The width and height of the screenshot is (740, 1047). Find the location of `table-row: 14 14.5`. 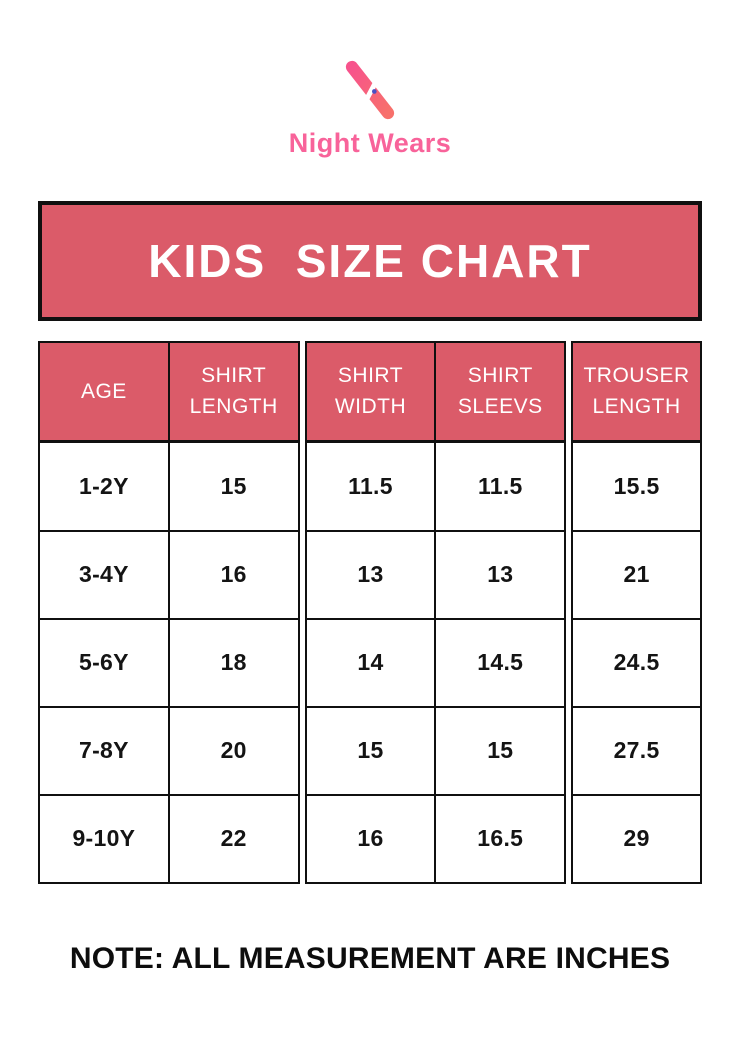

table-row: 14 14.5 is located at coordinates (435, 662).